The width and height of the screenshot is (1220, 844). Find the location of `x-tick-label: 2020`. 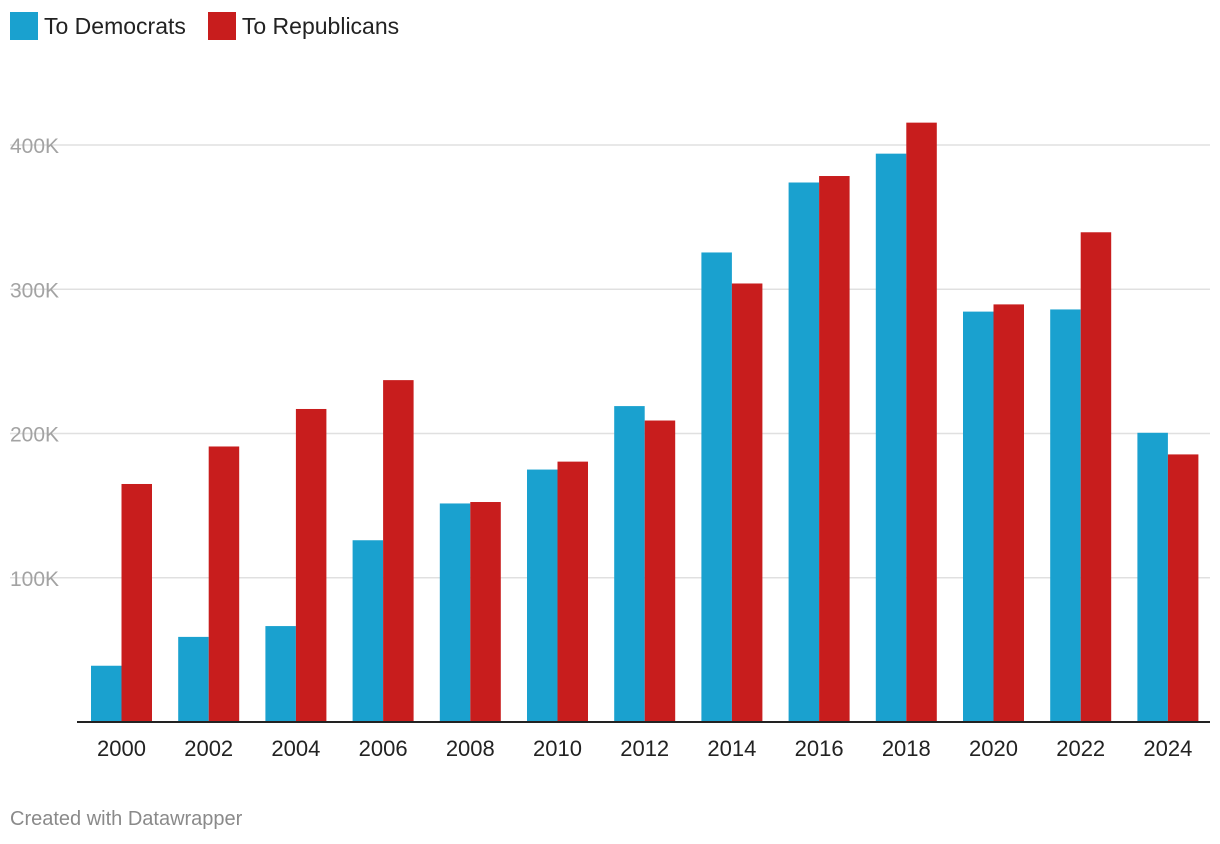

x-tick-label: 2020 is located at coordinates (993, 748).